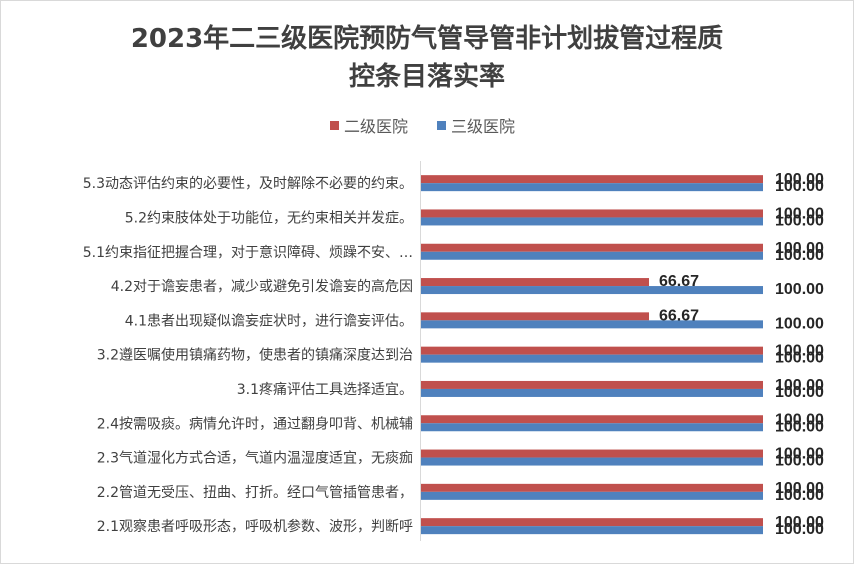  I want to click on category-label: 5.2约束肢体处于功能位，无约束相关并发症。, so click(269, 218).